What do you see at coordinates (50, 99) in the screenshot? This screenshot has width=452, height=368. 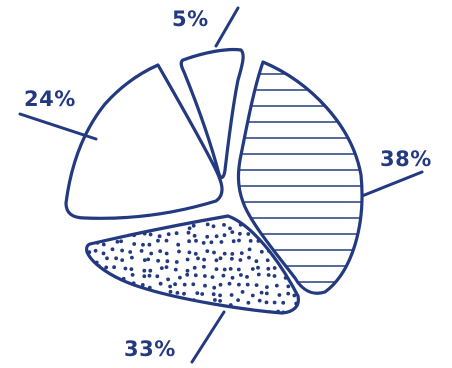 I see `slice-label: 24%` at bounding box center [50, 99].